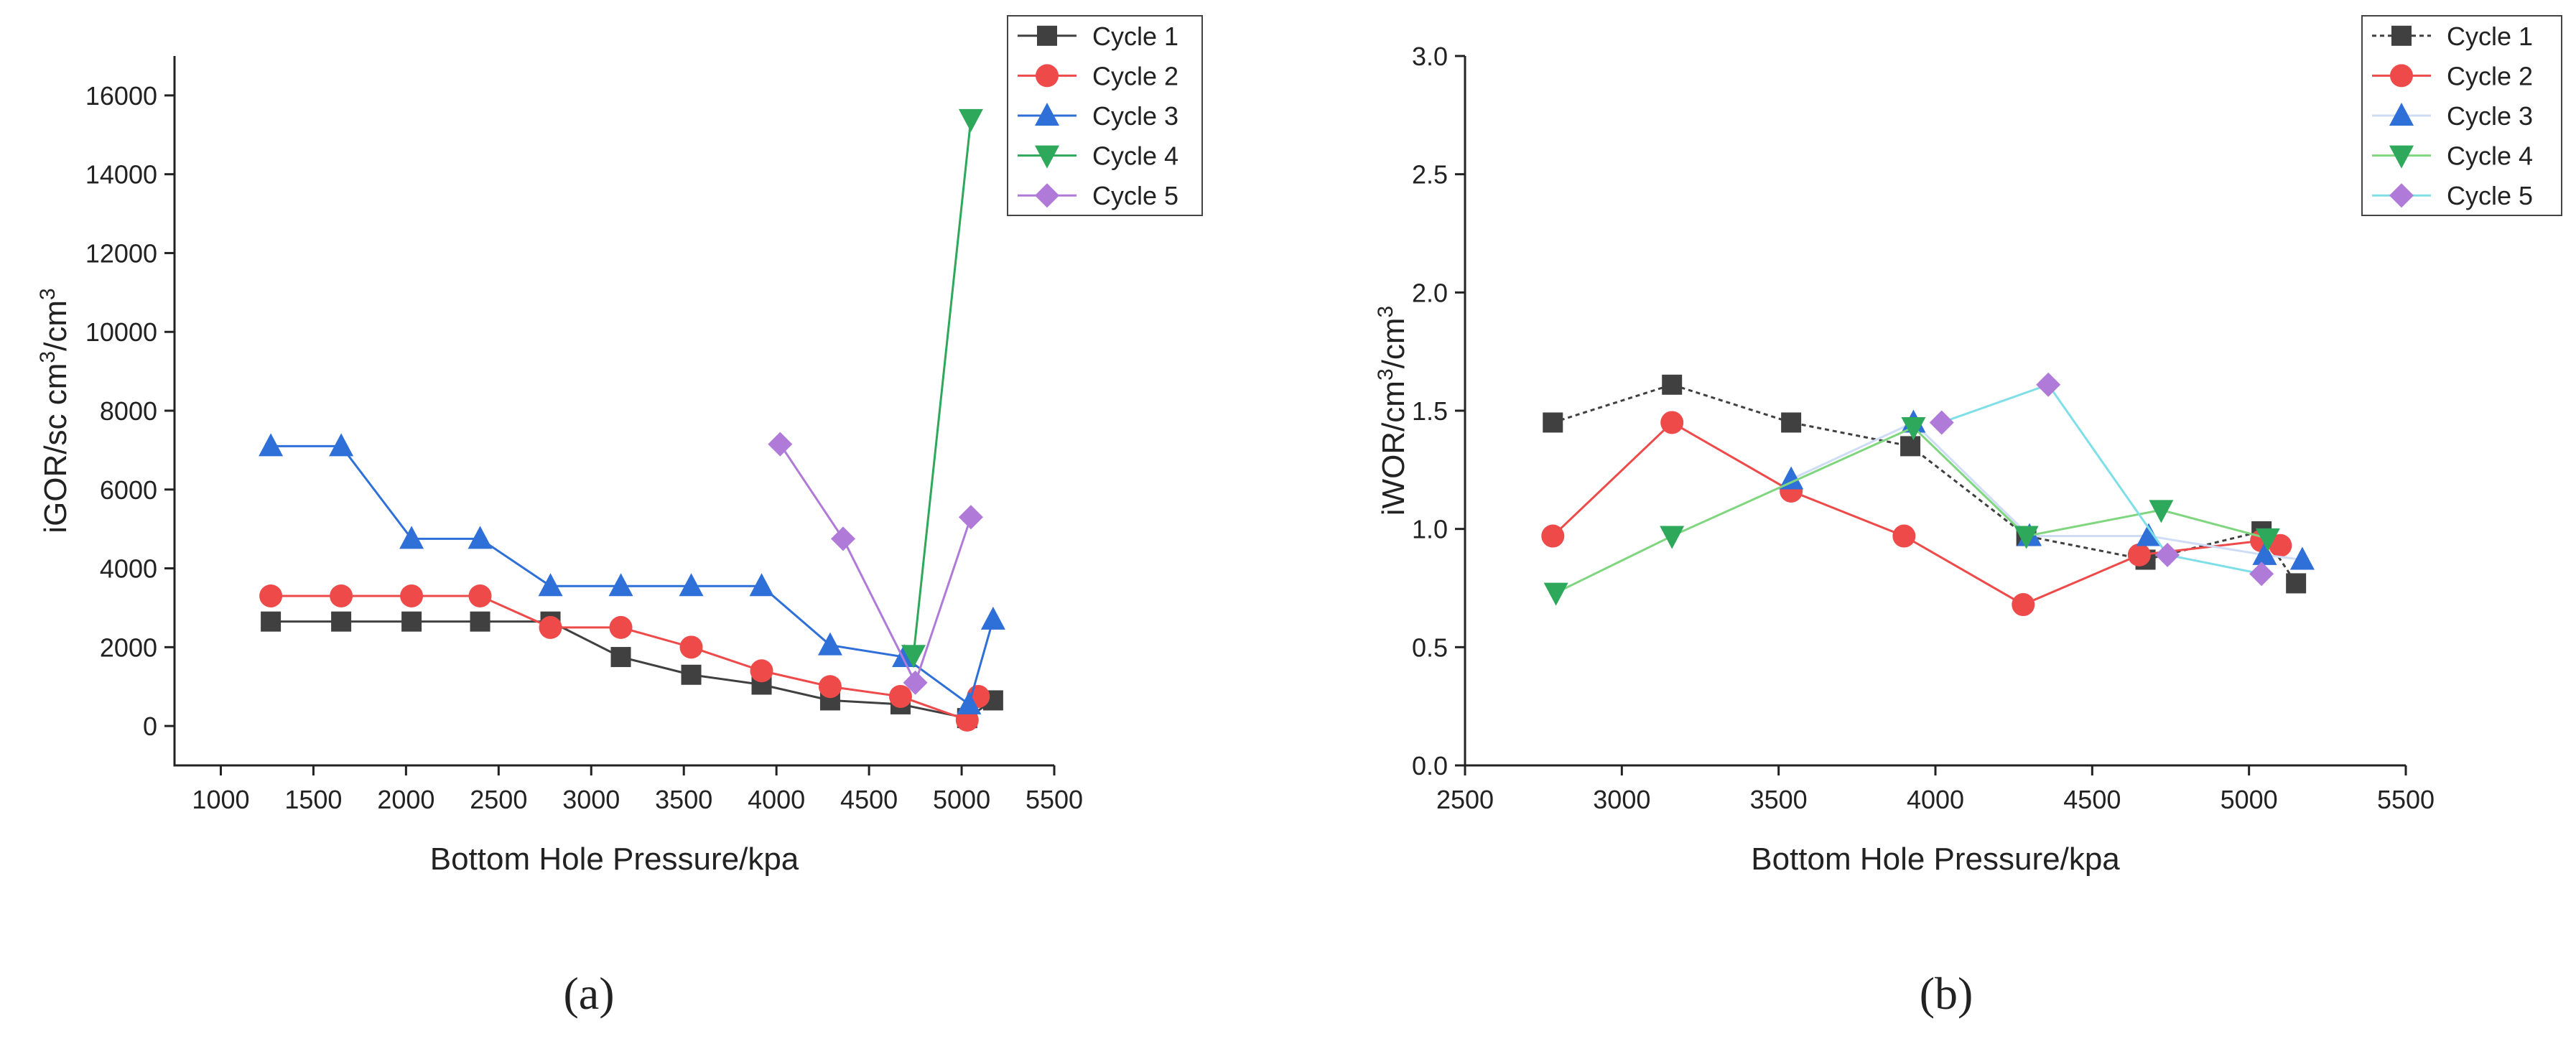  I want to click on y-tick-label: 0.5, so click(1430, 647).